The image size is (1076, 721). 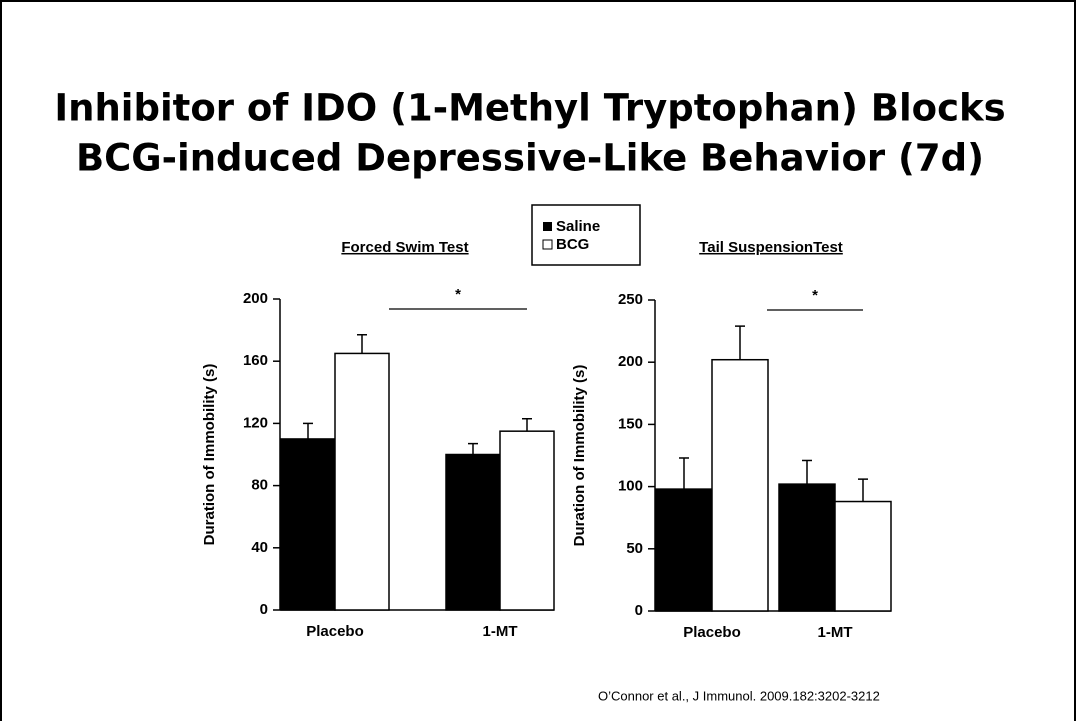 I want to click on legend-label: Saline, so click(x=578, y=226).